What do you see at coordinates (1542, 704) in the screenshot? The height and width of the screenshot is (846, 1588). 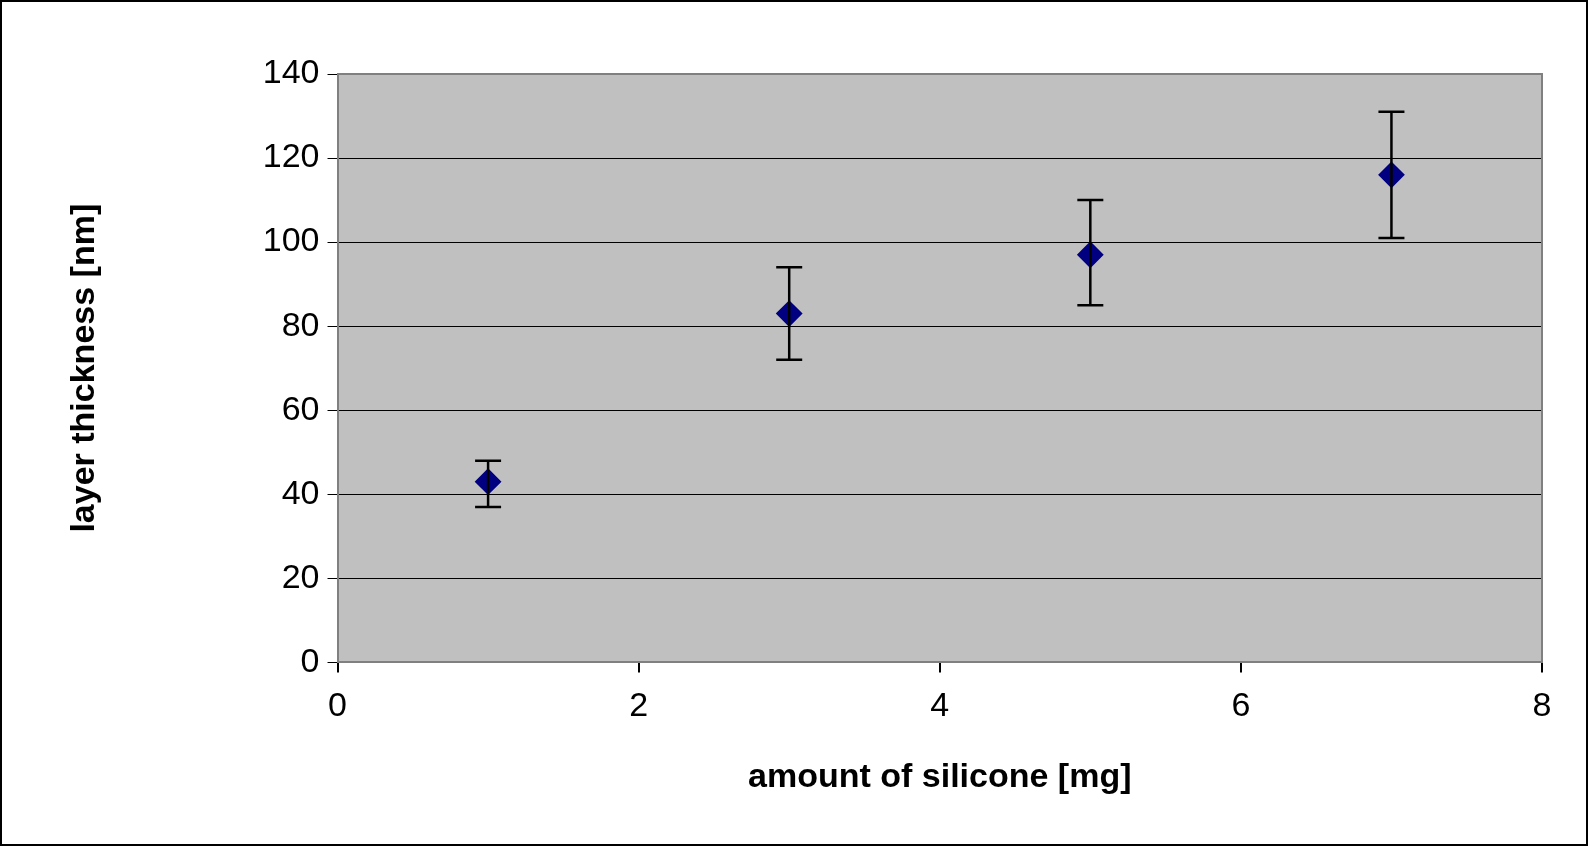 I see `x-tick-label: 8` at bounding box center [1542, 704].